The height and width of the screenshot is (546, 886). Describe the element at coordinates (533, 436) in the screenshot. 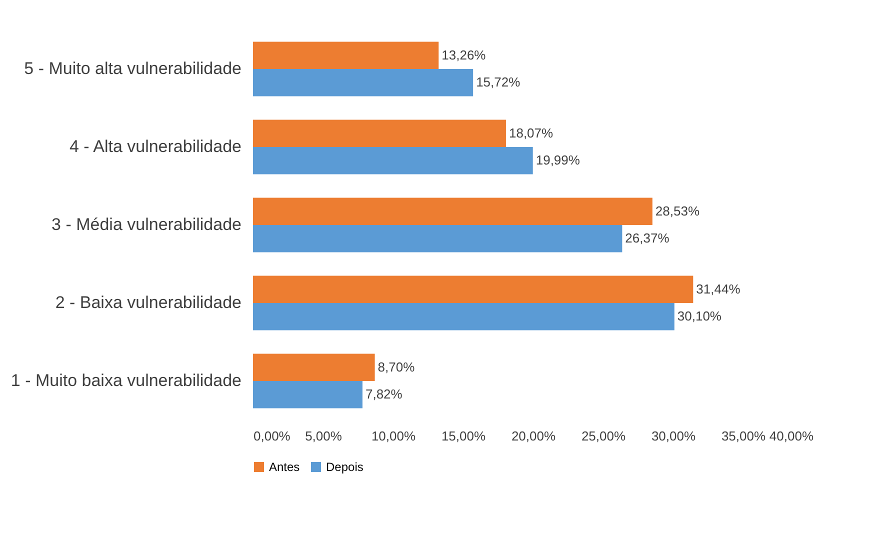

I see `x-tick-label: 20,00%` at that location.